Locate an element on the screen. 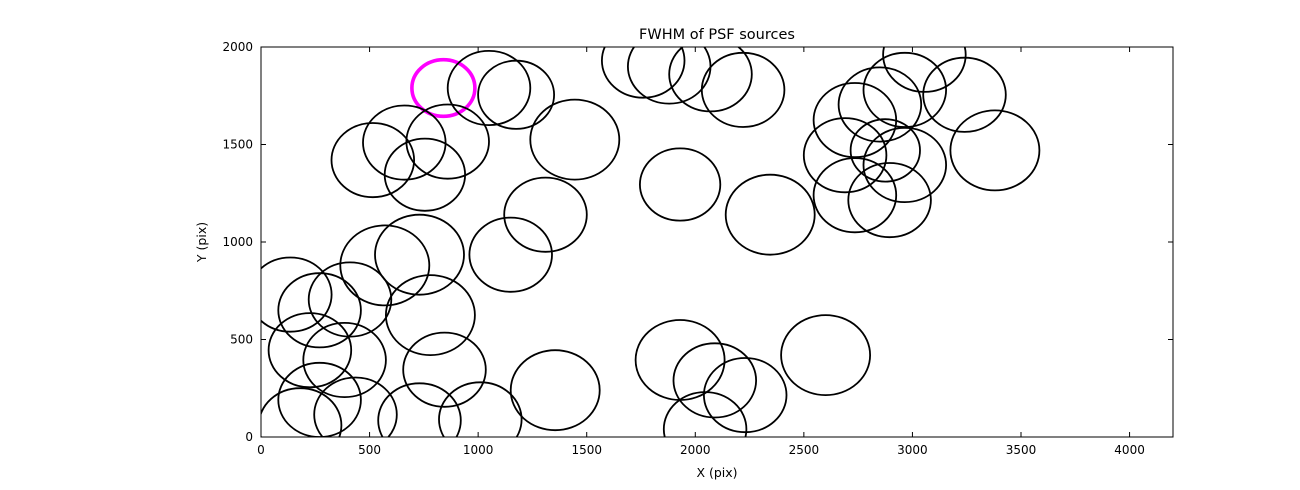  x-tick-label: 500 is located at coordinates (369, 450).